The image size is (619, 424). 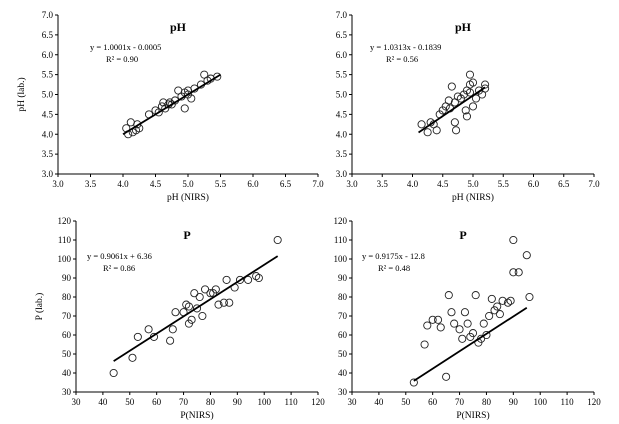 I want to click on x-tick-label: 6.0, so click(x=253, y=184).